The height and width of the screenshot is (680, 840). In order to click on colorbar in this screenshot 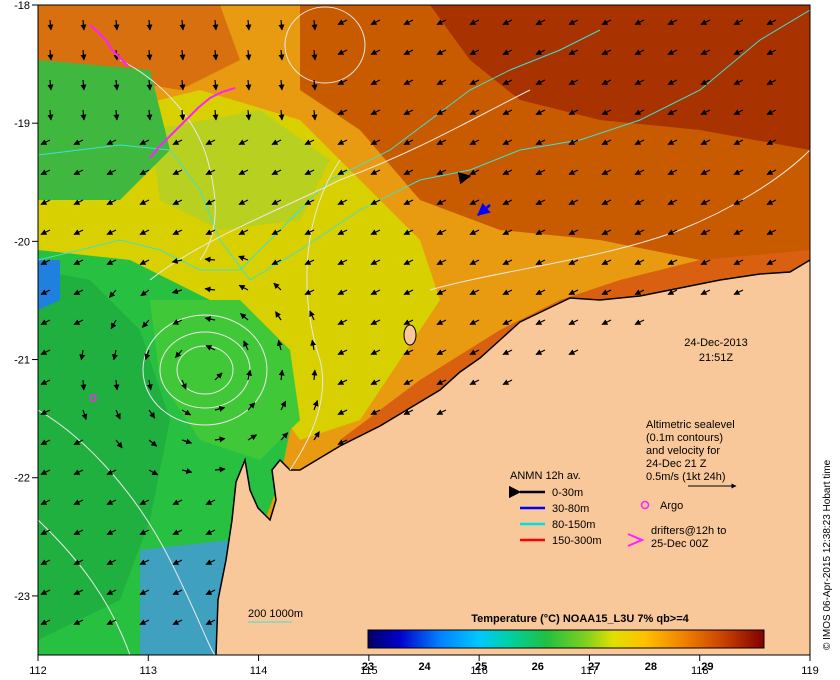, I will do `click(566, 639)`.